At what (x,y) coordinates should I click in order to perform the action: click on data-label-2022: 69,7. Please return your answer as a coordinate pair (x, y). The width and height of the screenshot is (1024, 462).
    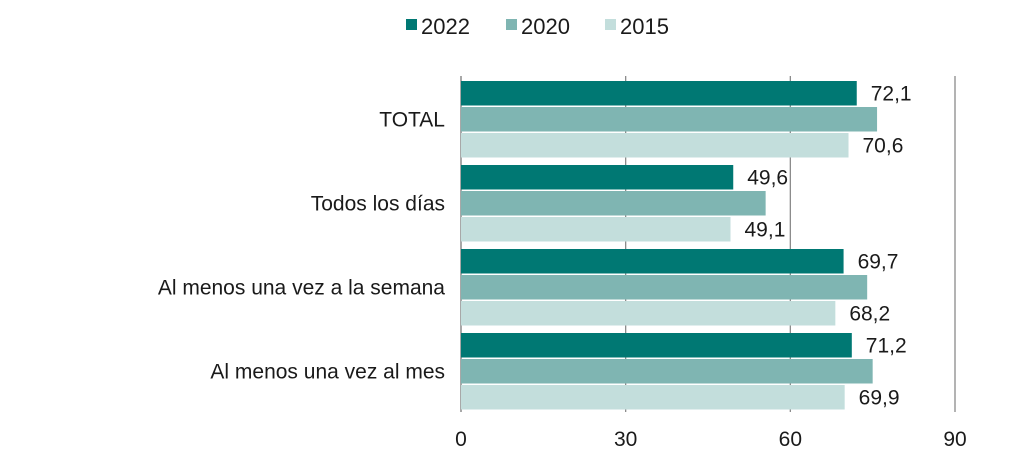
    Looking at the image, I should click on (878, 261).